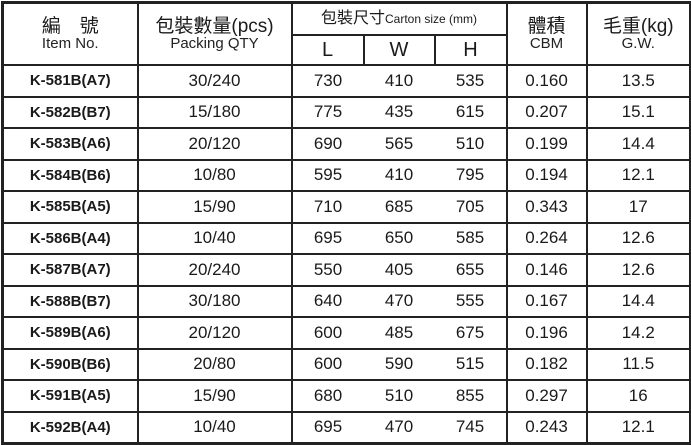 The height and width of the screenshot is (445, 691). Describe the element at coordinates (471, 333) in the screenshot. I see `cell-h: 675` at that location.